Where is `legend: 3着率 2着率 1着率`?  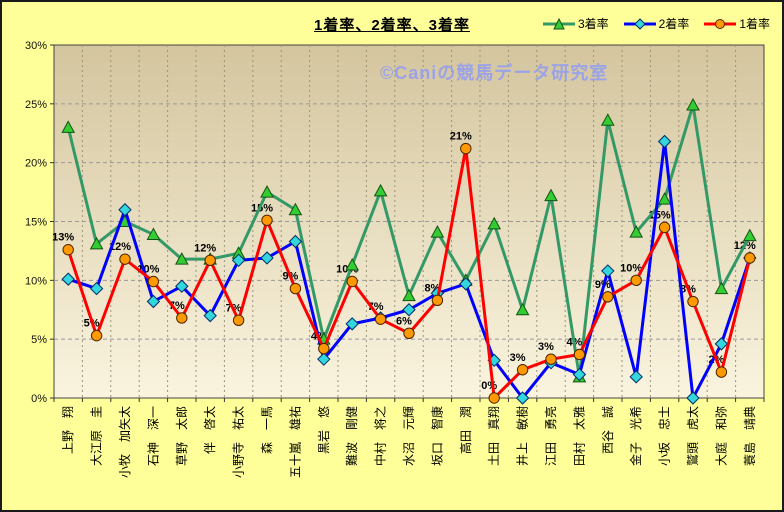
legend: 3着率 2着率 1着率 is located at coordinates (656, 23).